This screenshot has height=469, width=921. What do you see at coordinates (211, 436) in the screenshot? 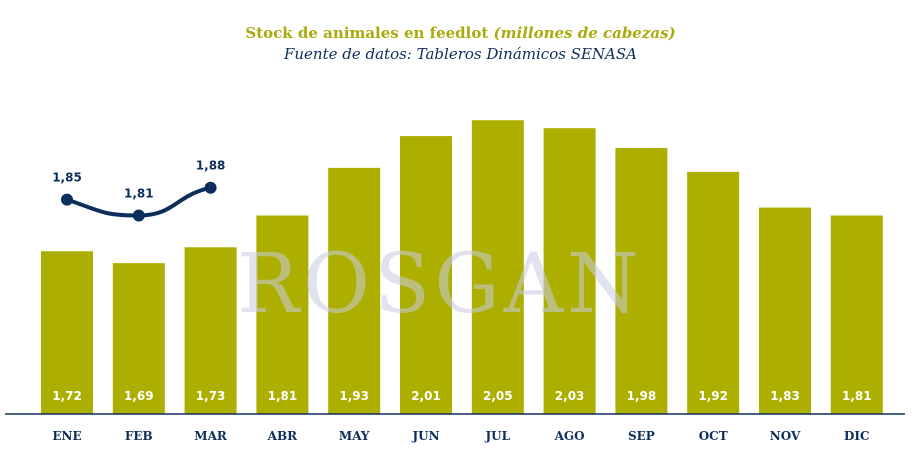
I see `x-tick-label: MAR` at bounding box center [211, 436].